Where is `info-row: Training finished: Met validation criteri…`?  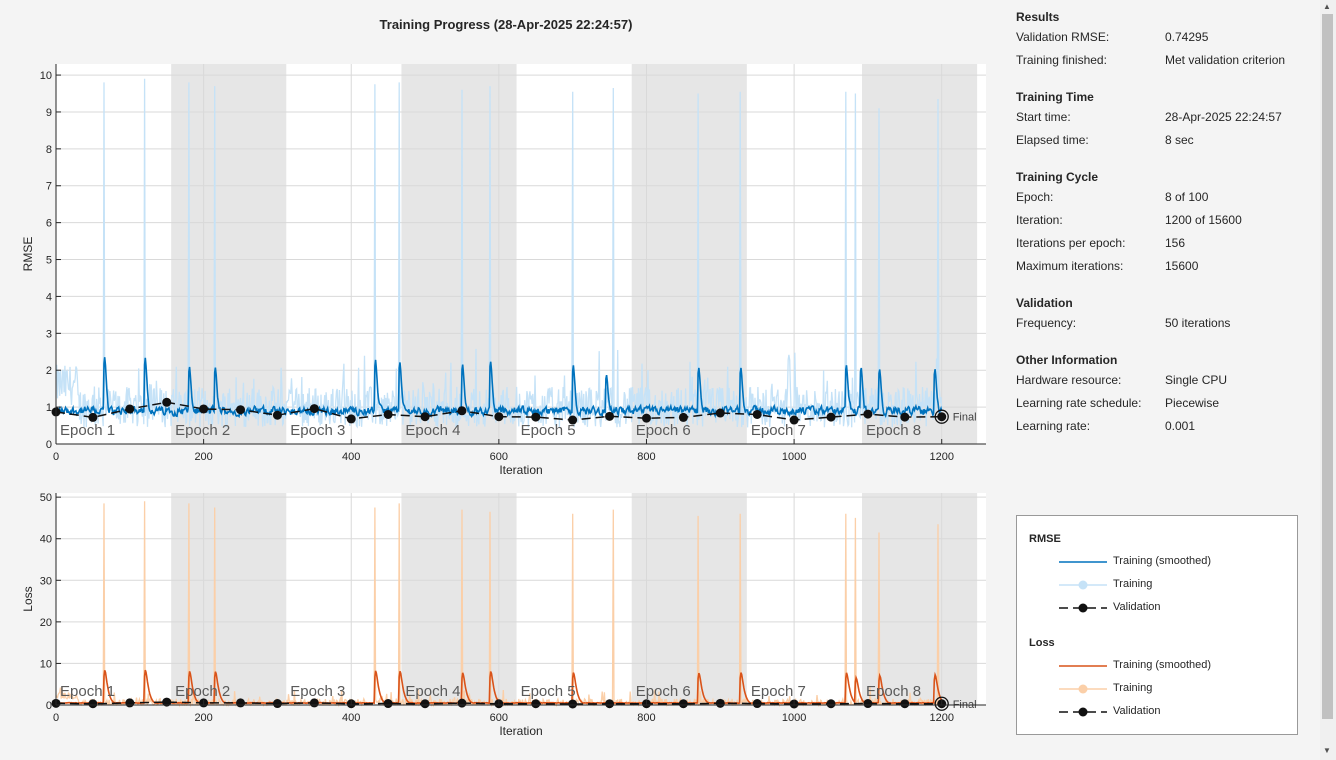 info-row: Training finished: Met validation criteri… is located at coordinates (1166, 60).